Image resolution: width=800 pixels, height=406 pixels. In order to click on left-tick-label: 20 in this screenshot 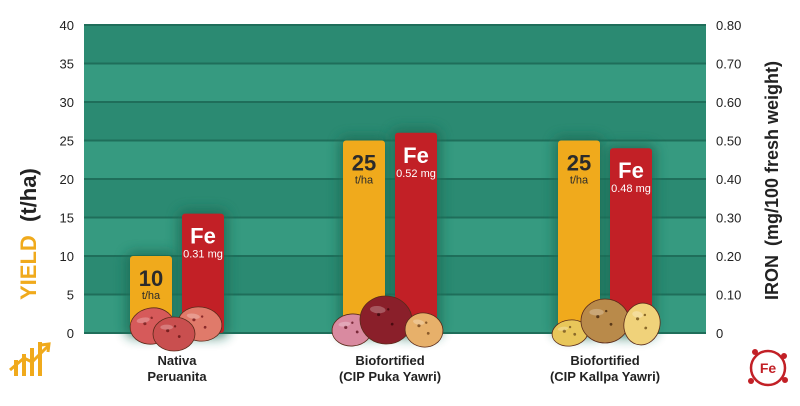, I will do `click(67, 179)`.